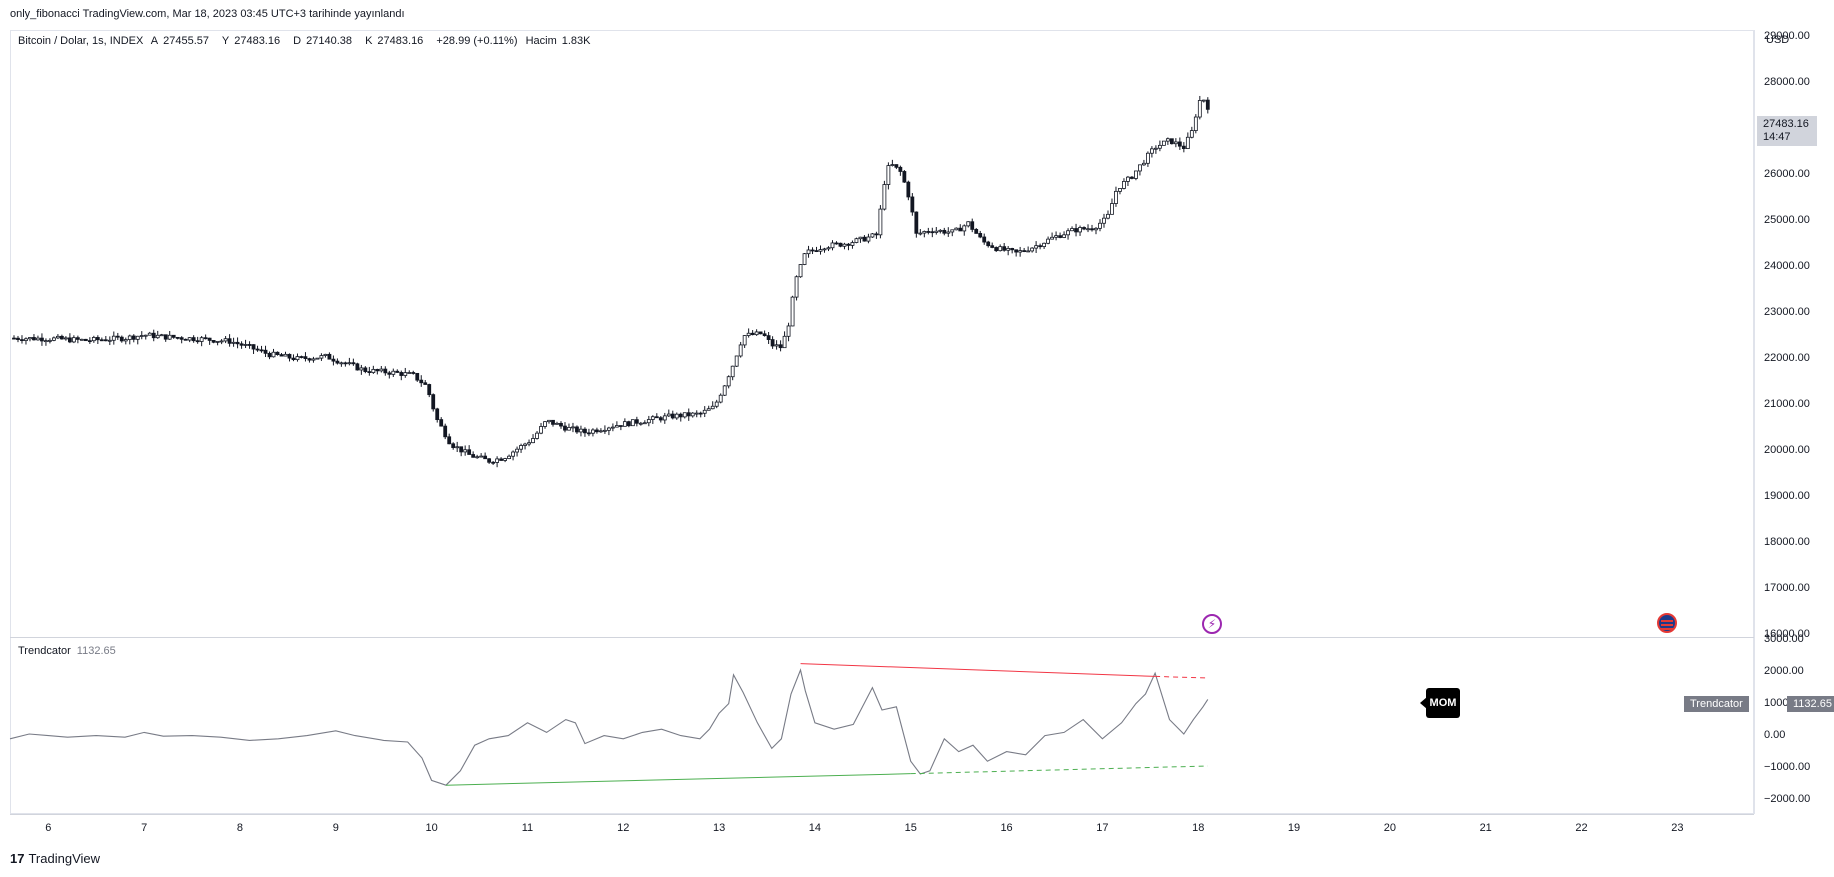 The image size is (1834, 877). I want to click on indicator-axis-value-tag: 1132.65, so click(1810, 704).